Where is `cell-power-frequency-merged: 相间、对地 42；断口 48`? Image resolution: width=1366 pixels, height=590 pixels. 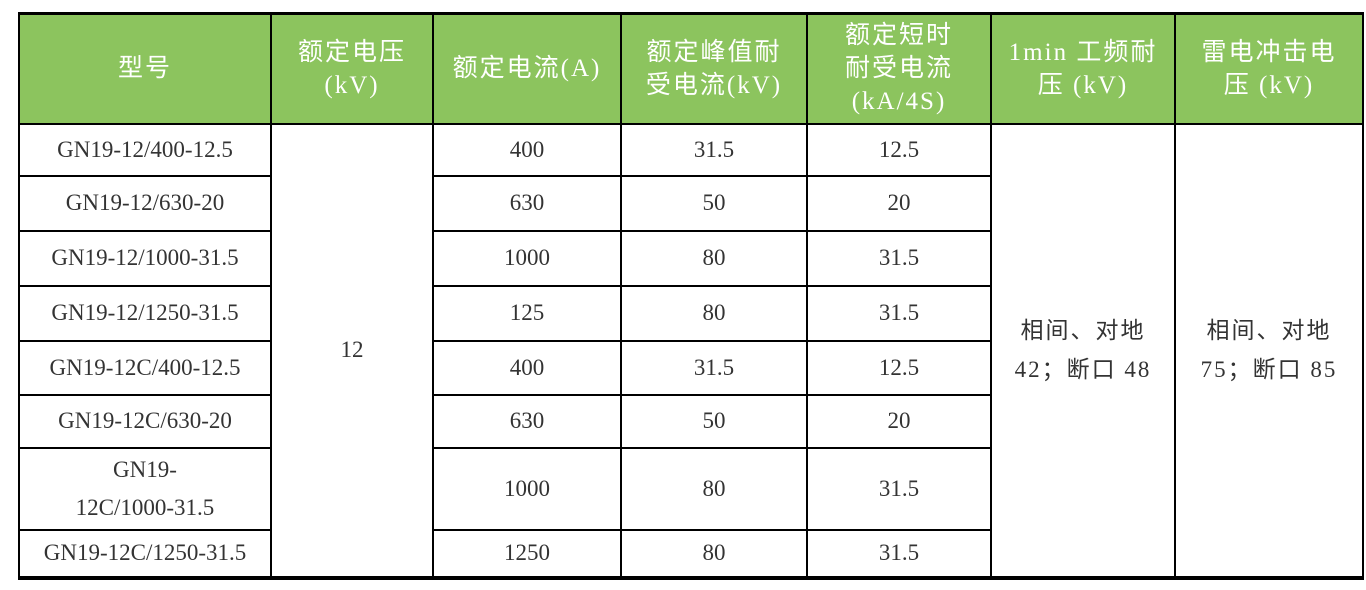
cell-power-frequency-merged: 相间、对地 42；断口 48 is located at coordinates (1083, 350).